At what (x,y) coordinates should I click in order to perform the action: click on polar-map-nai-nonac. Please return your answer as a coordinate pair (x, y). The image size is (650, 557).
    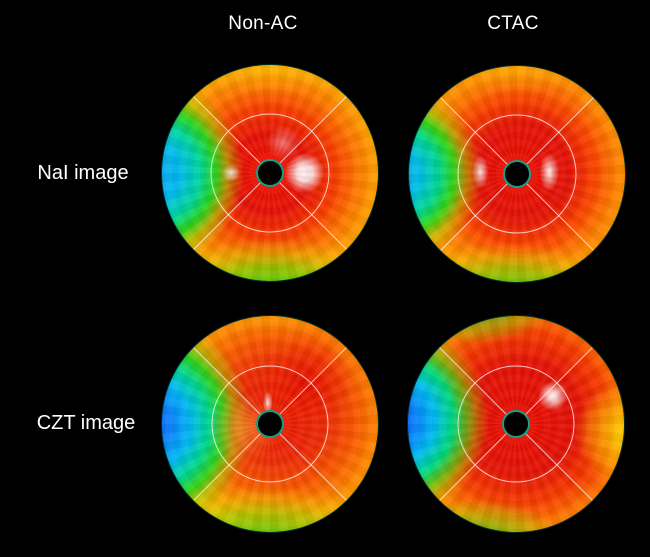
    Looking at the image, I should click on (270, 173).